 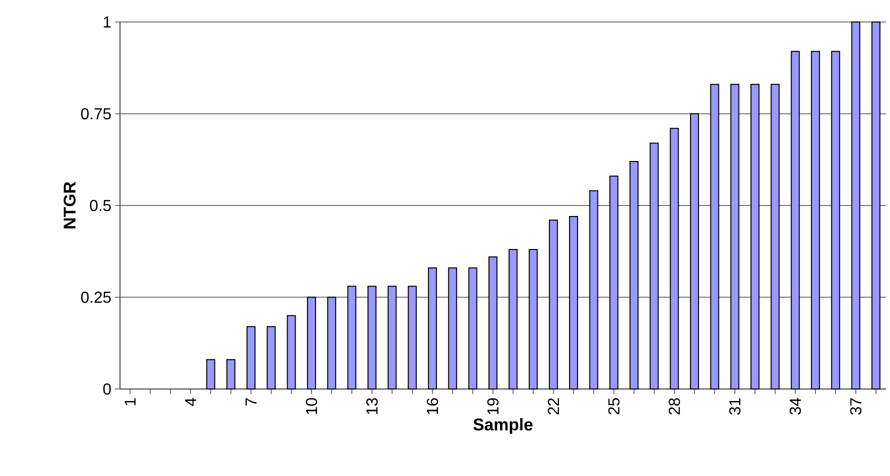 I want to click on x-tick-label: 4, so click(x=190, y=402).